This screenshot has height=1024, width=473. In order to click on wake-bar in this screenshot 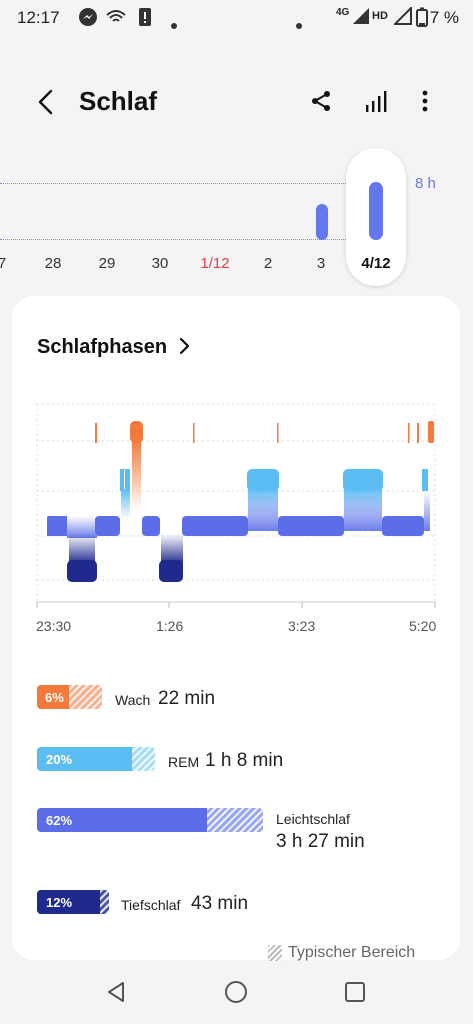, I will do `click(53, 697)`.